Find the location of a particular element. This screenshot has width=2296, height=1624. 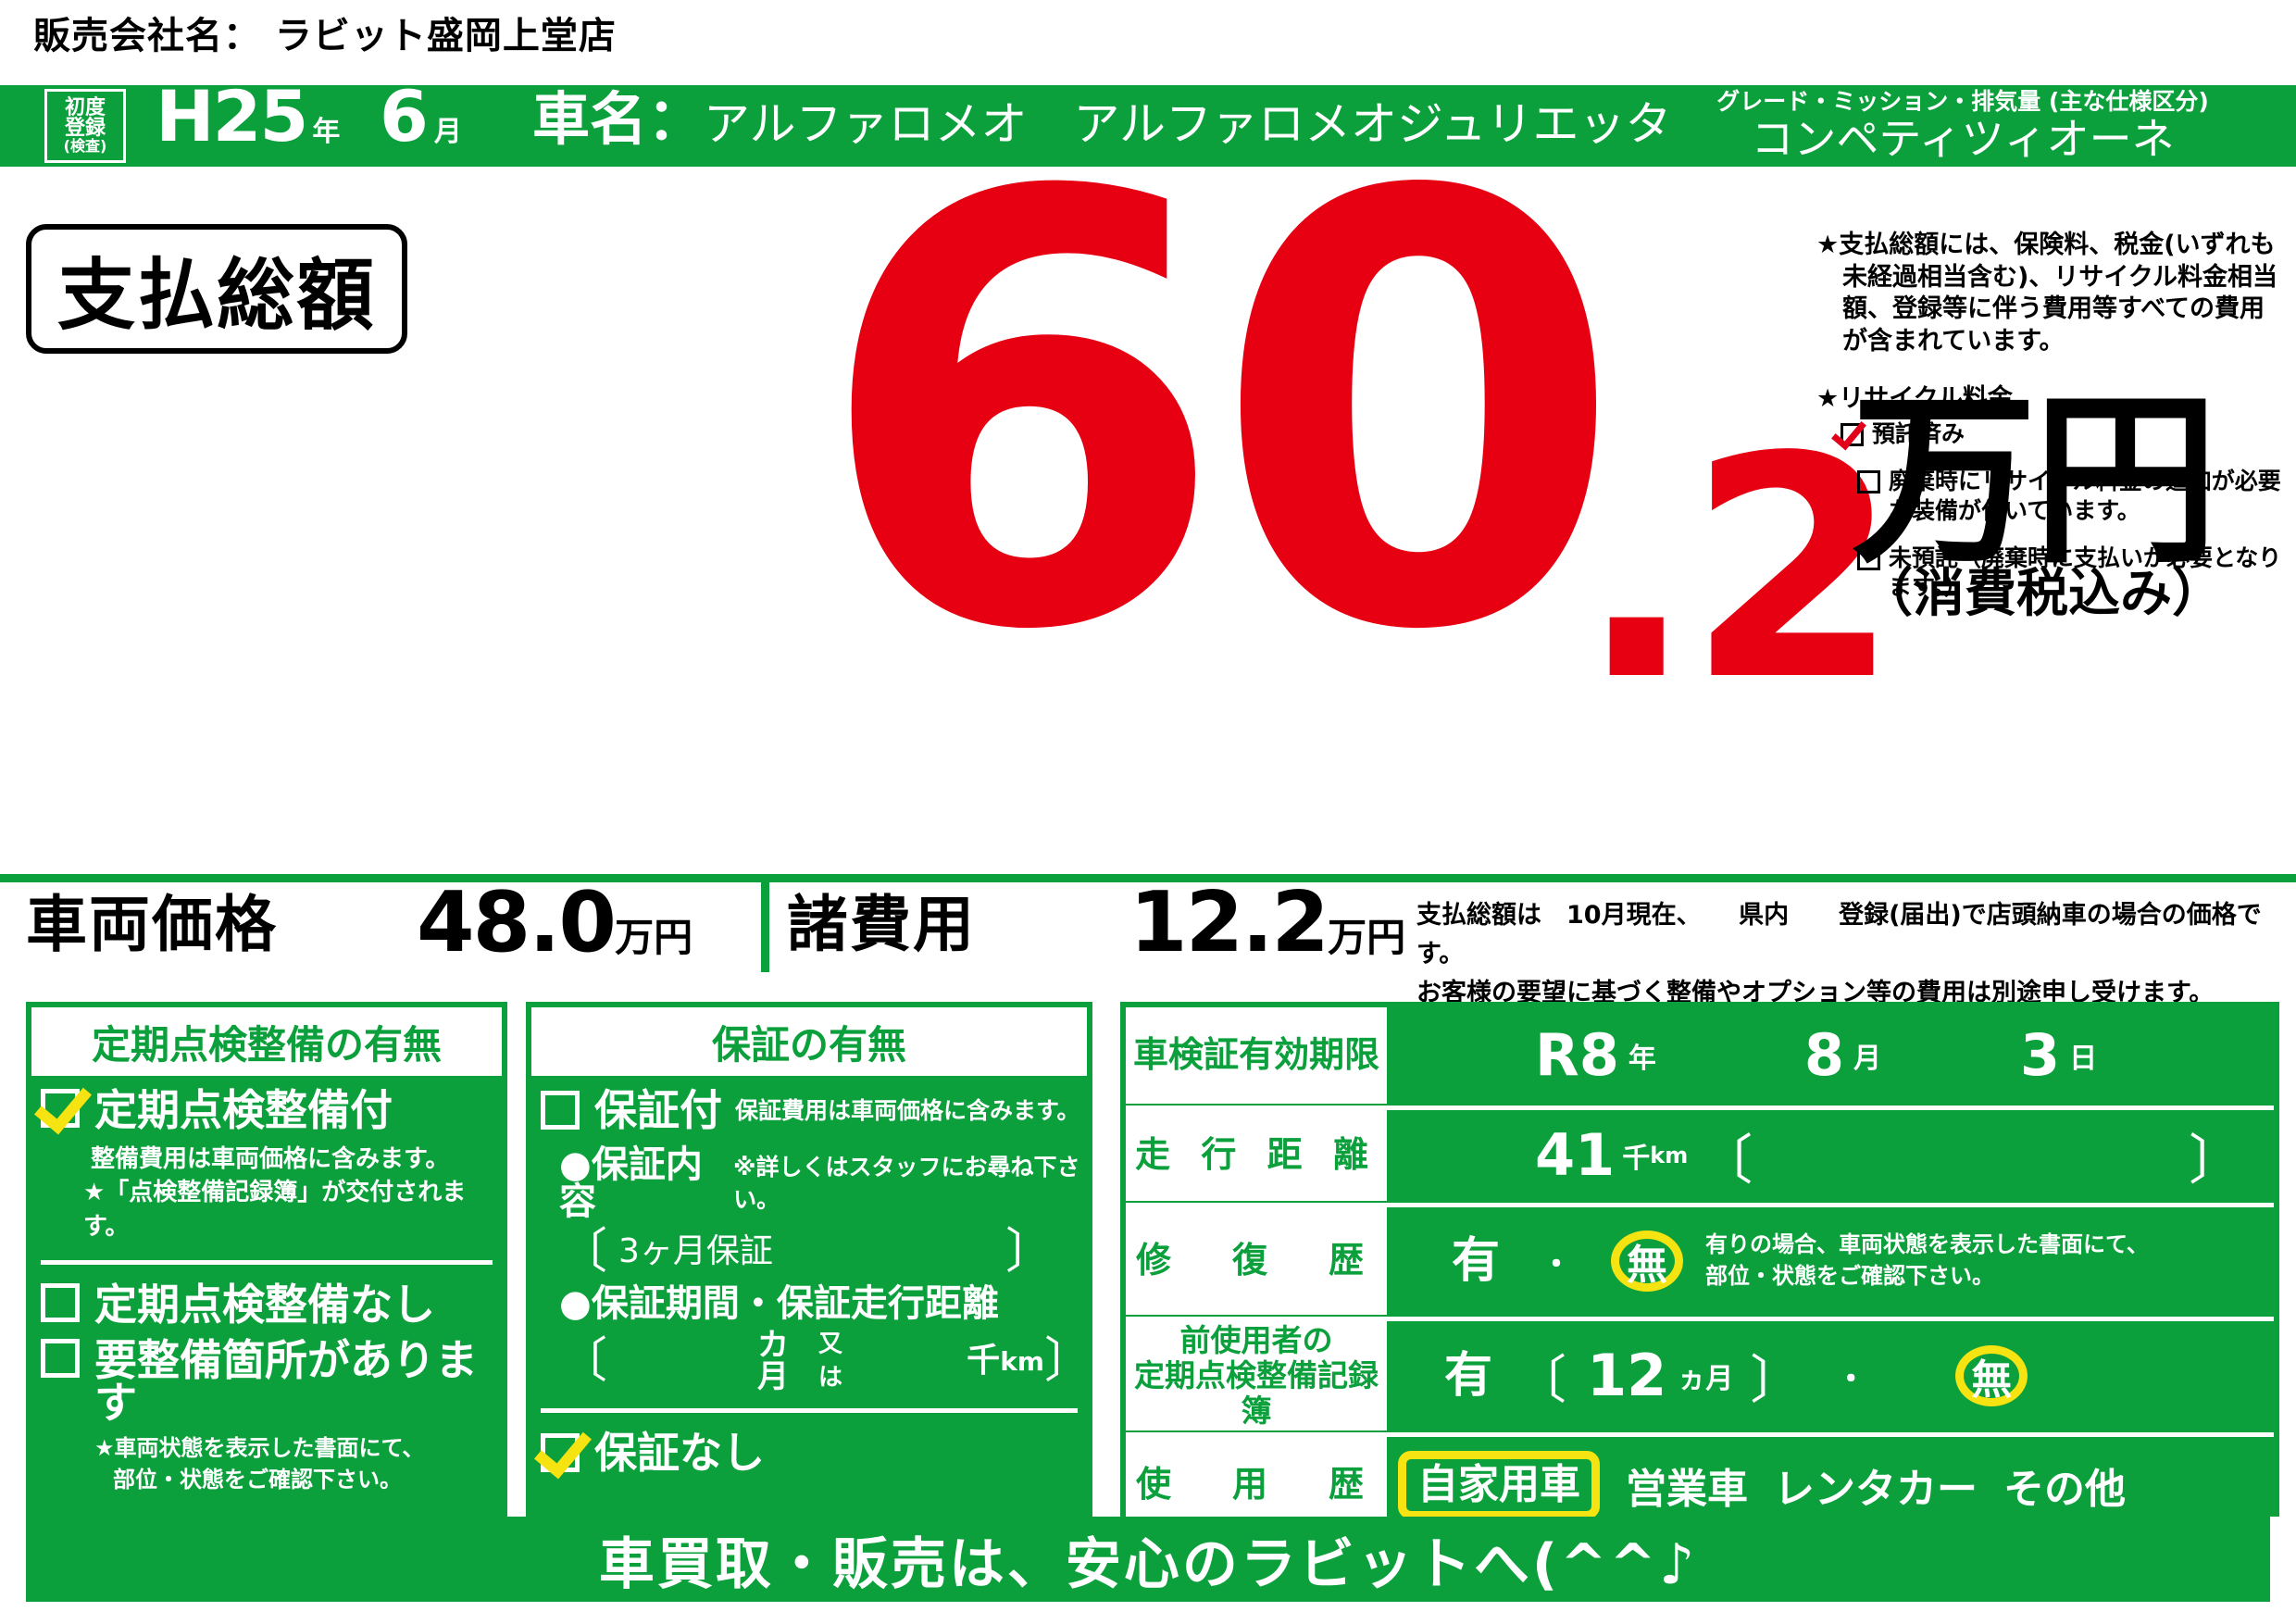

tax-included-note: （消費税込み） is located at coordinates (2042, 594).